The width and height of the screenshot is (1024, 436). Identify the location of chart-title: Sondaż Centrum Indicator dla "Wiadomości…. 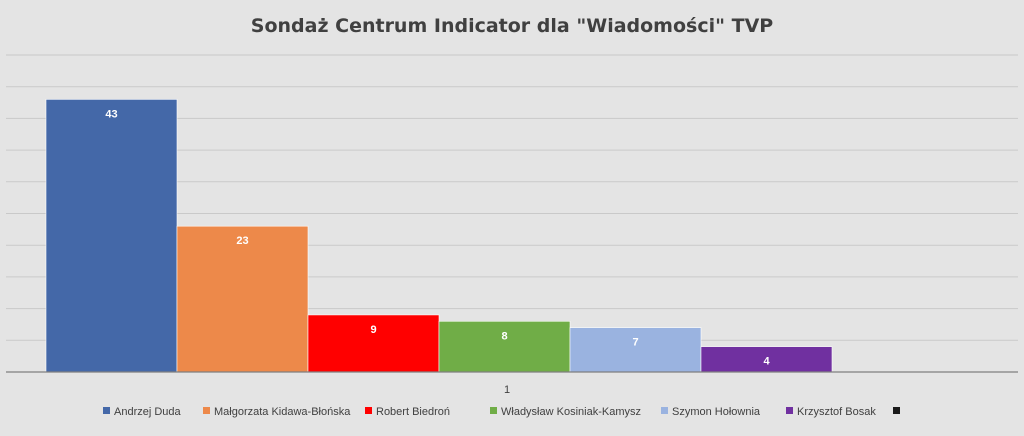
(512, 26).